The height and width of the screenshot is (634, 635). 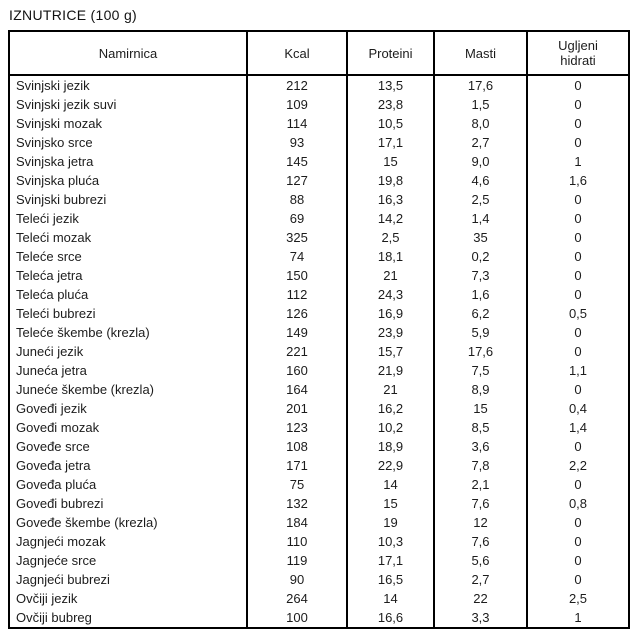 I want to click on value-cell: 18,1, so click(x=390, y=256).